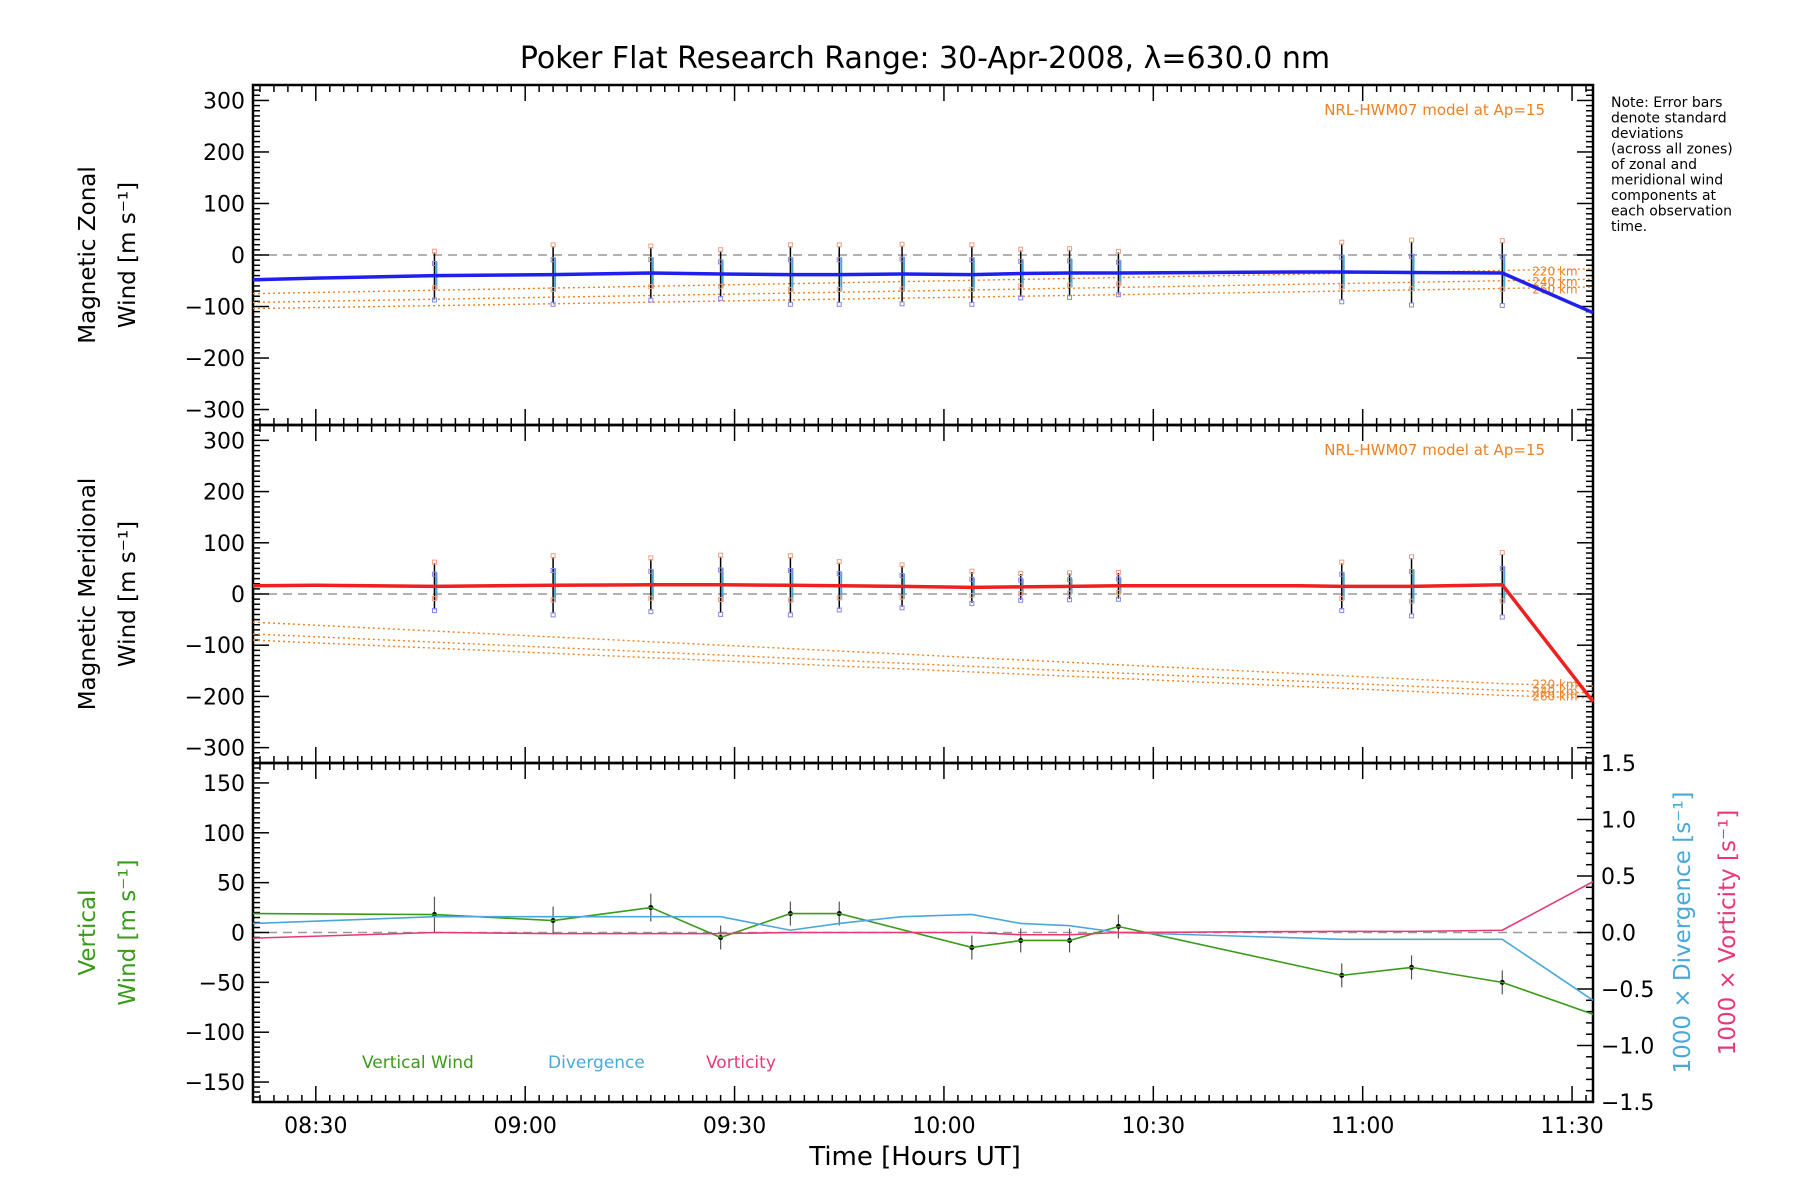 The image size is (1800, 1200). I want to click on model-altitude-label: 240 km, so click(1554, 691).